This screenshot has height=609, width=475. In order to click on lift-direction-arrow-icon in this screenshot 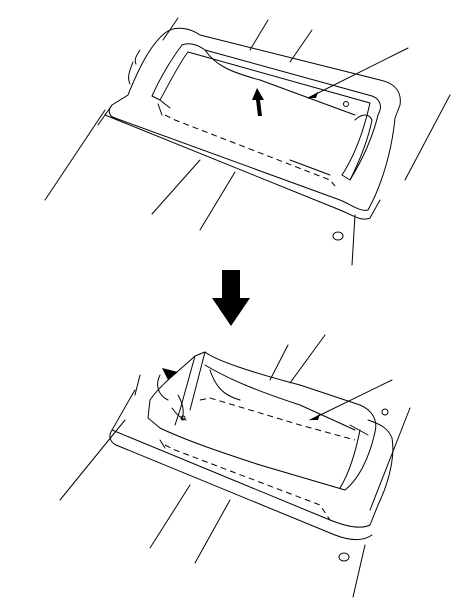, I will do `click(258, 102)`.